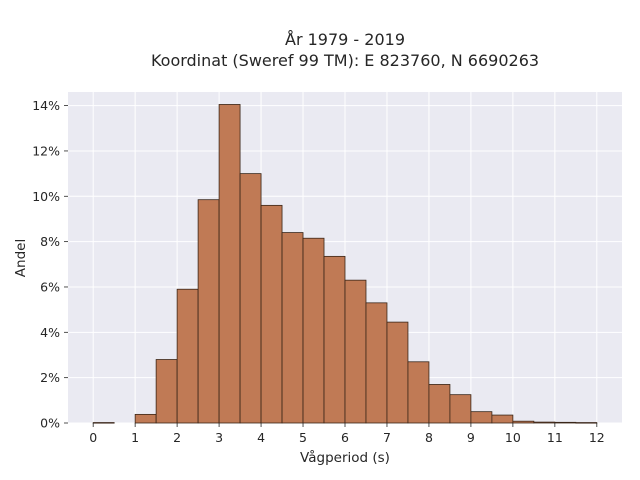 This screenshot has height=480, width=640. What do you see at coordinates (261, 437) in the screenshot?
I see `x-tick-label: 4` at bounding box center [261, 437].